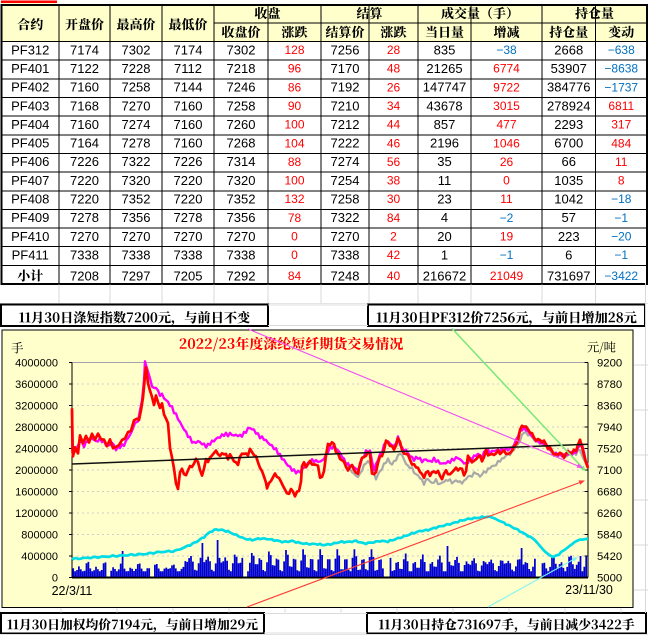 Image resolution: width=648 pixels, height=640 pixels. I want to click on svg-text: 7260, so click(241, 124).